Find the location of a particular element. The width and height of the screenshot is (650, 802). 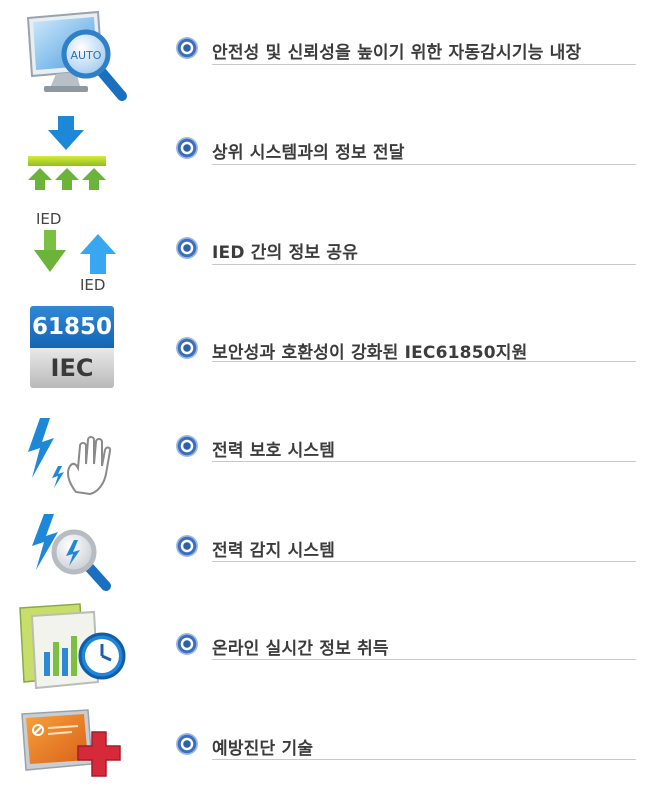

feature-row-upper-system: 상위 시스템과의 정보 전달 is located at coordinates (325, 150).